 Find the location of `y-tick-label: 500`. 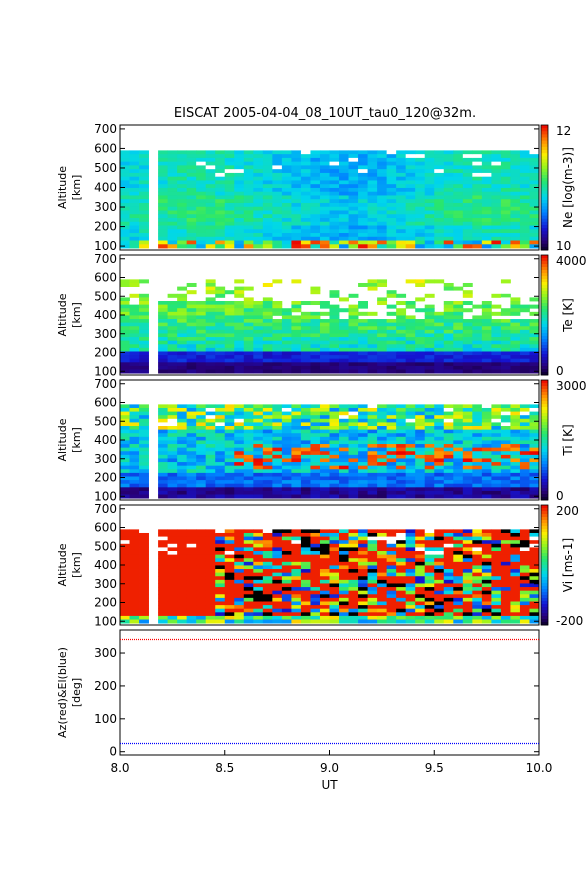

y-tick-label: 500 is located at coordinates (105, 168).